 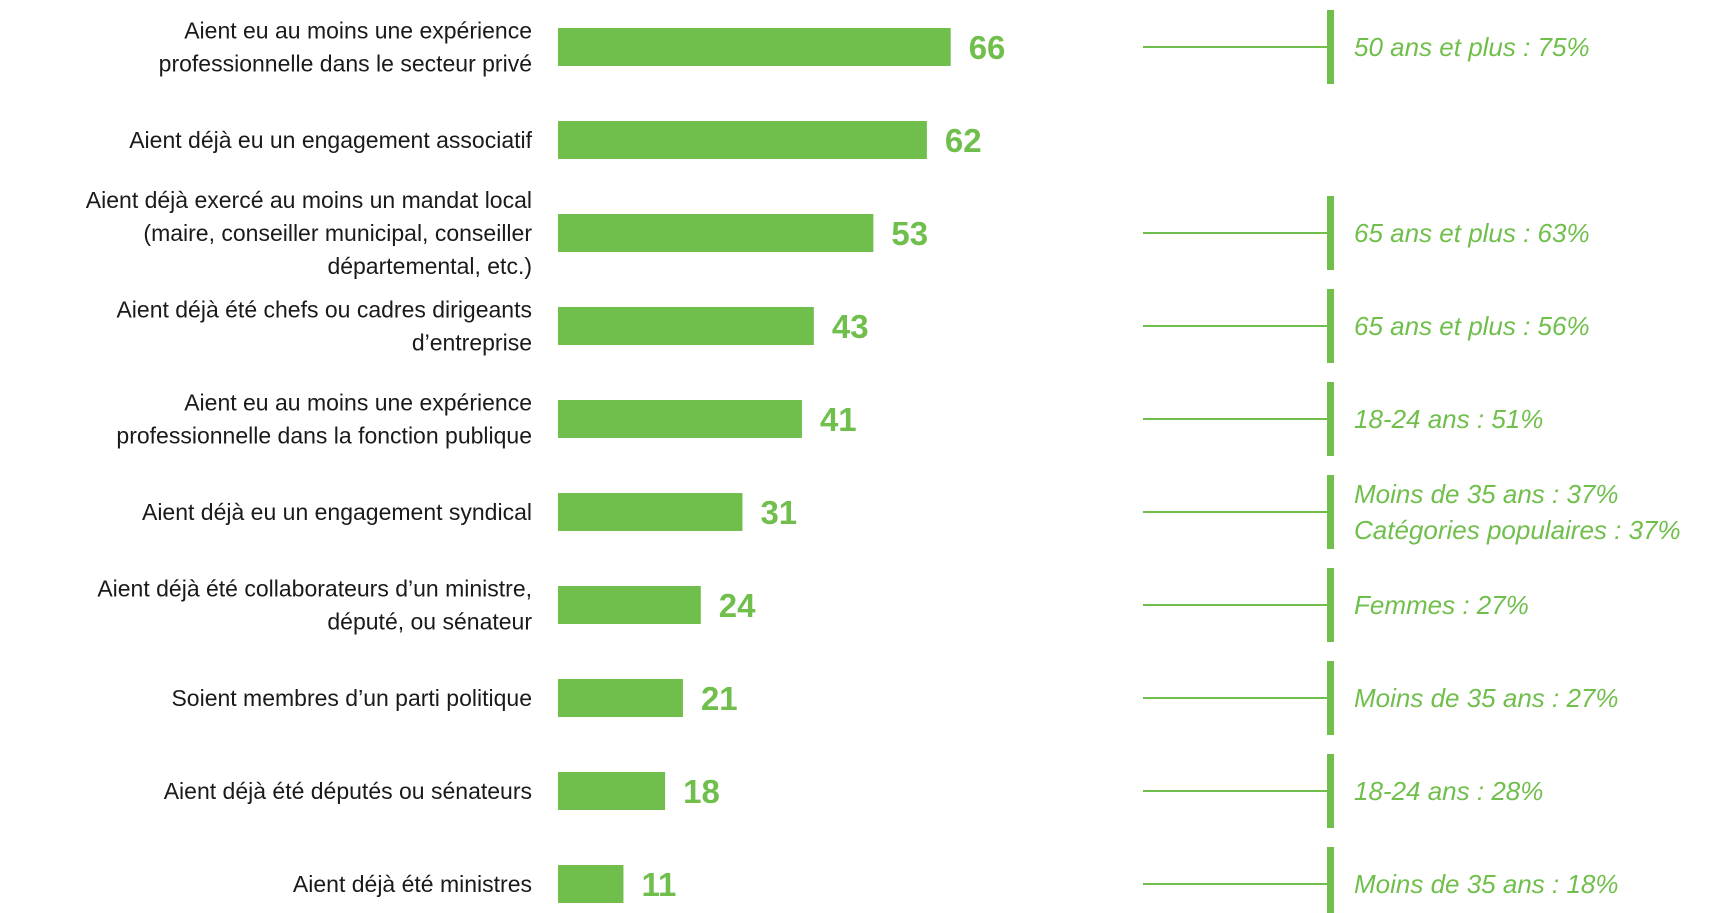 What do you see at coordinates (429, 266) in the screenshot?
I see `category-label: départemental, etc.)` at bounding box center [429, 266].